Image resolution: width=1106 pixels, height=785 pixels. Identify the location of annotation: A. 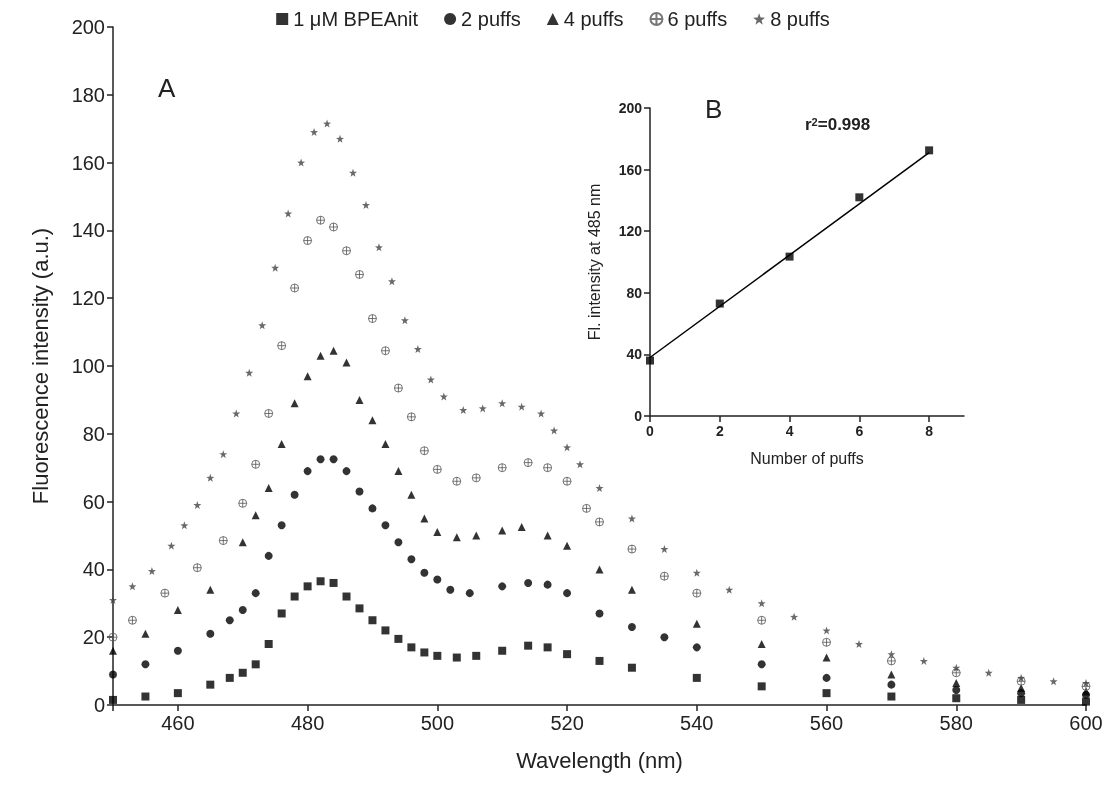
(167, 88).